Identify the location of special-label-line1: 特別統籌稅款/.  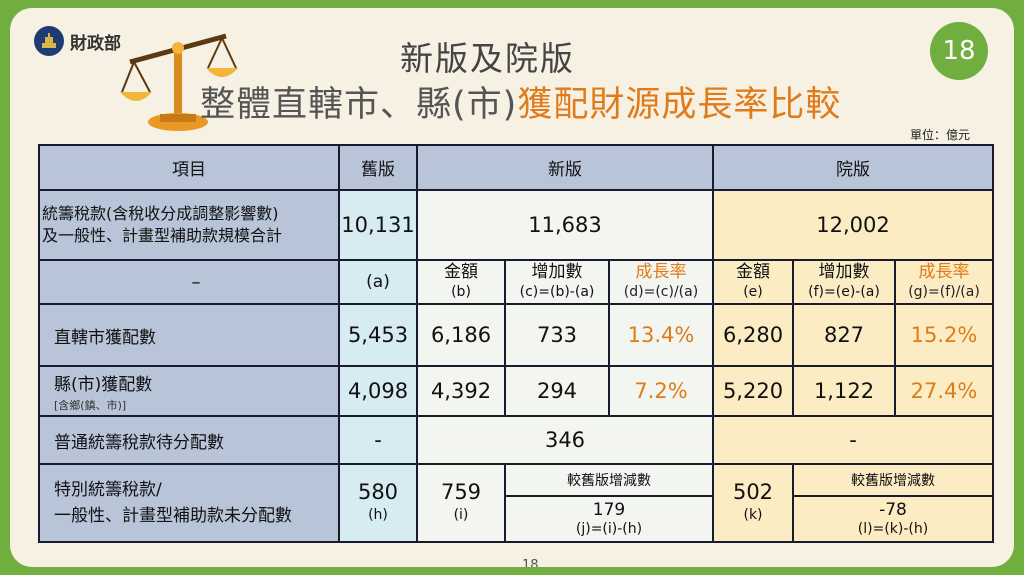
(108, 490).